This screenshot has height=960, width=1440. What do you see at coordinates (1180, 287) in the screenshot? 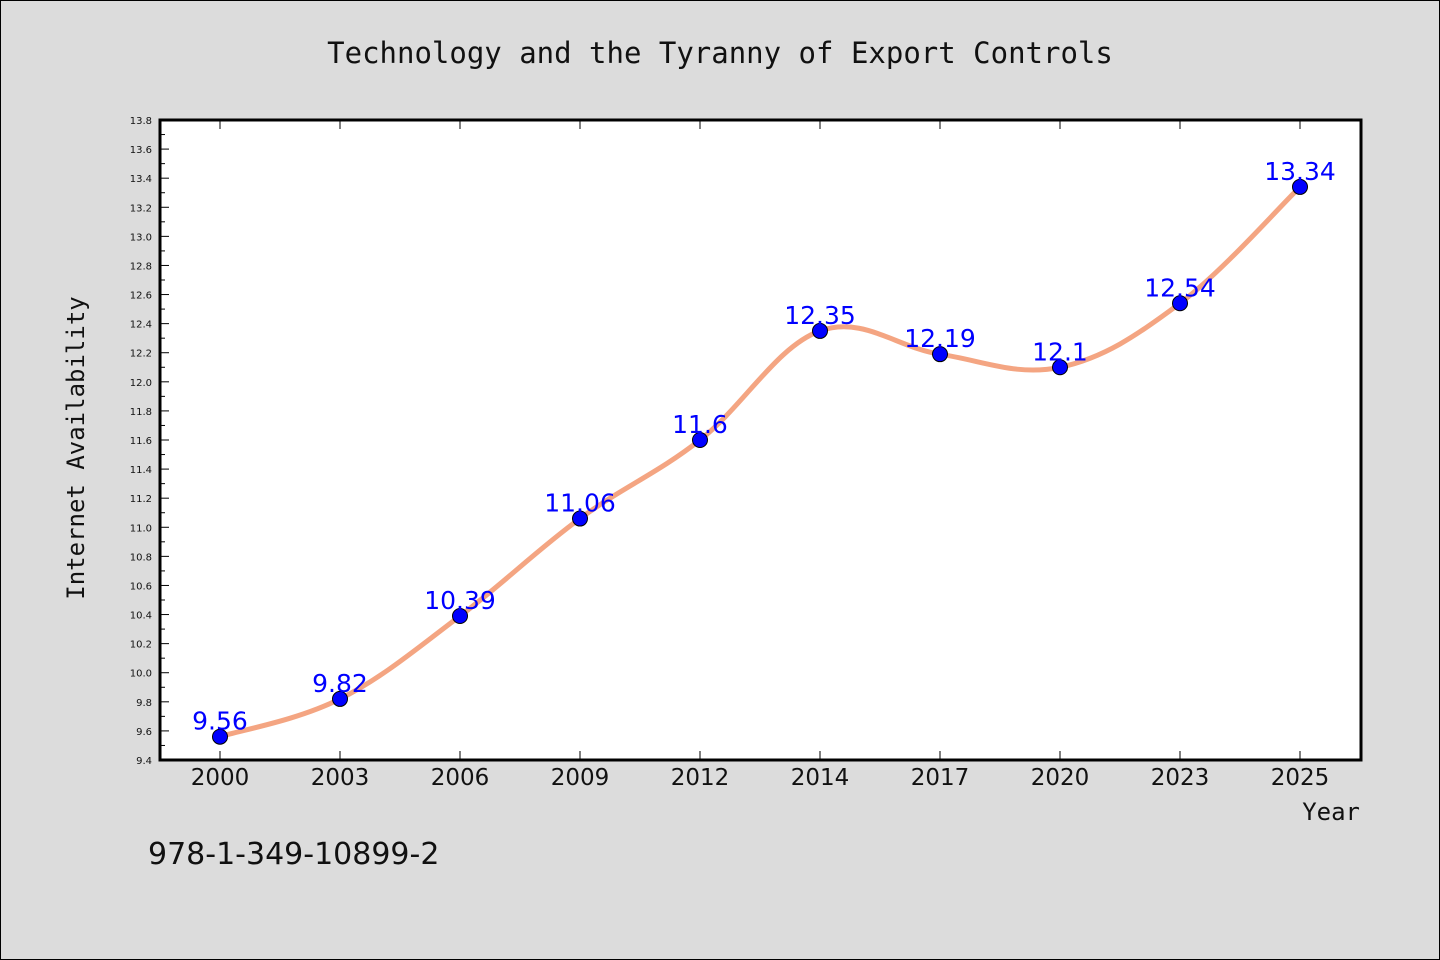
I see `data-label: 12.54` at bounding box center [1180, 287].